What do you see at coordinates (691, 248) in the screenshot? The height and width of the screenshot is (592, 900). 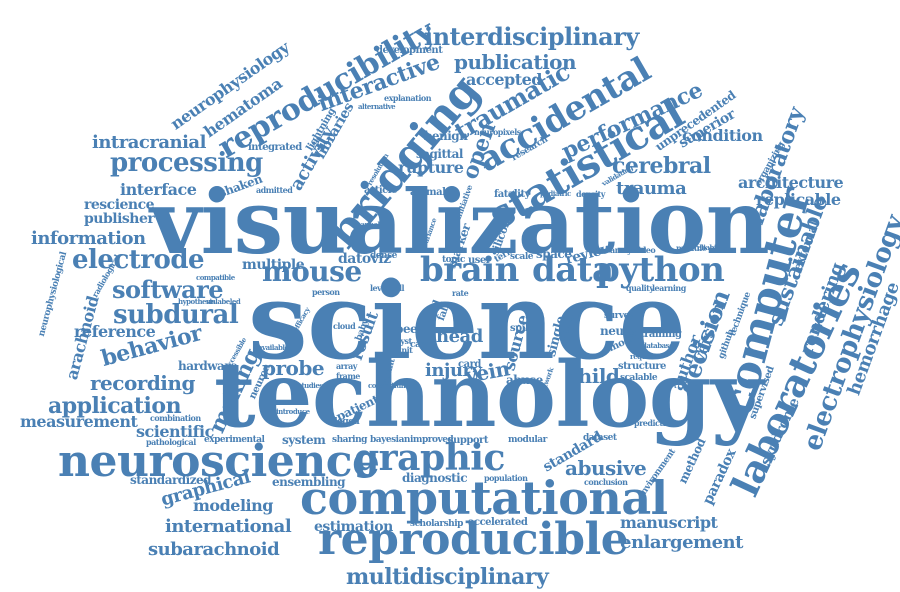 I see `word-module: module` at bounding box center [691, 248].